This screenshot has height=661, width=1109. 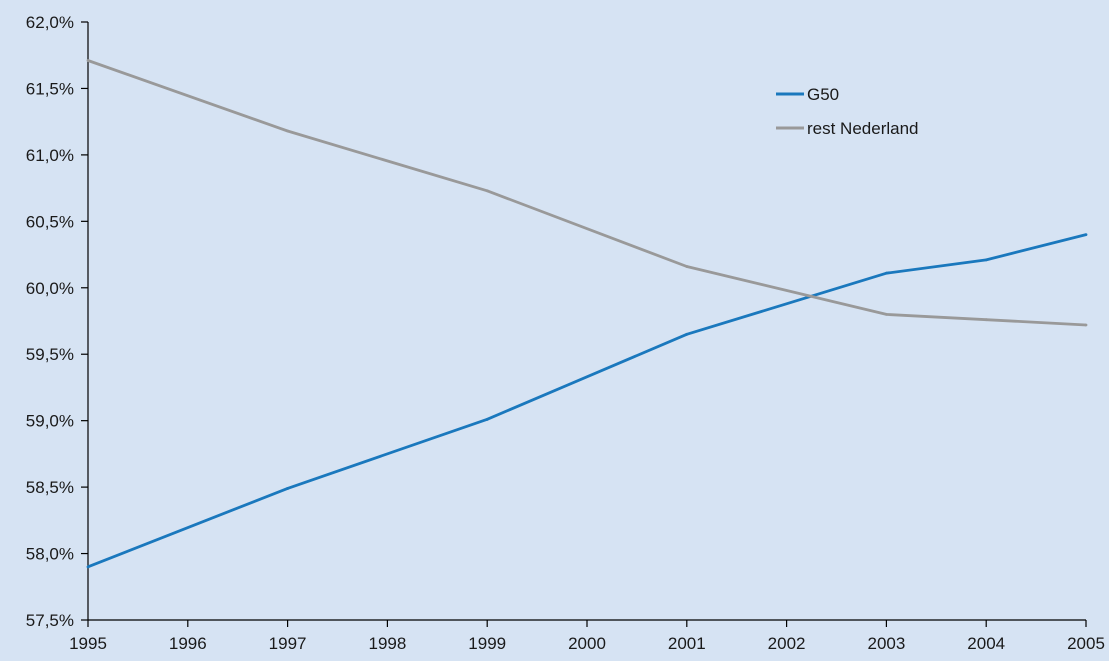 I want to click on x-tick-label: 2002, so click(x=787, y=643).